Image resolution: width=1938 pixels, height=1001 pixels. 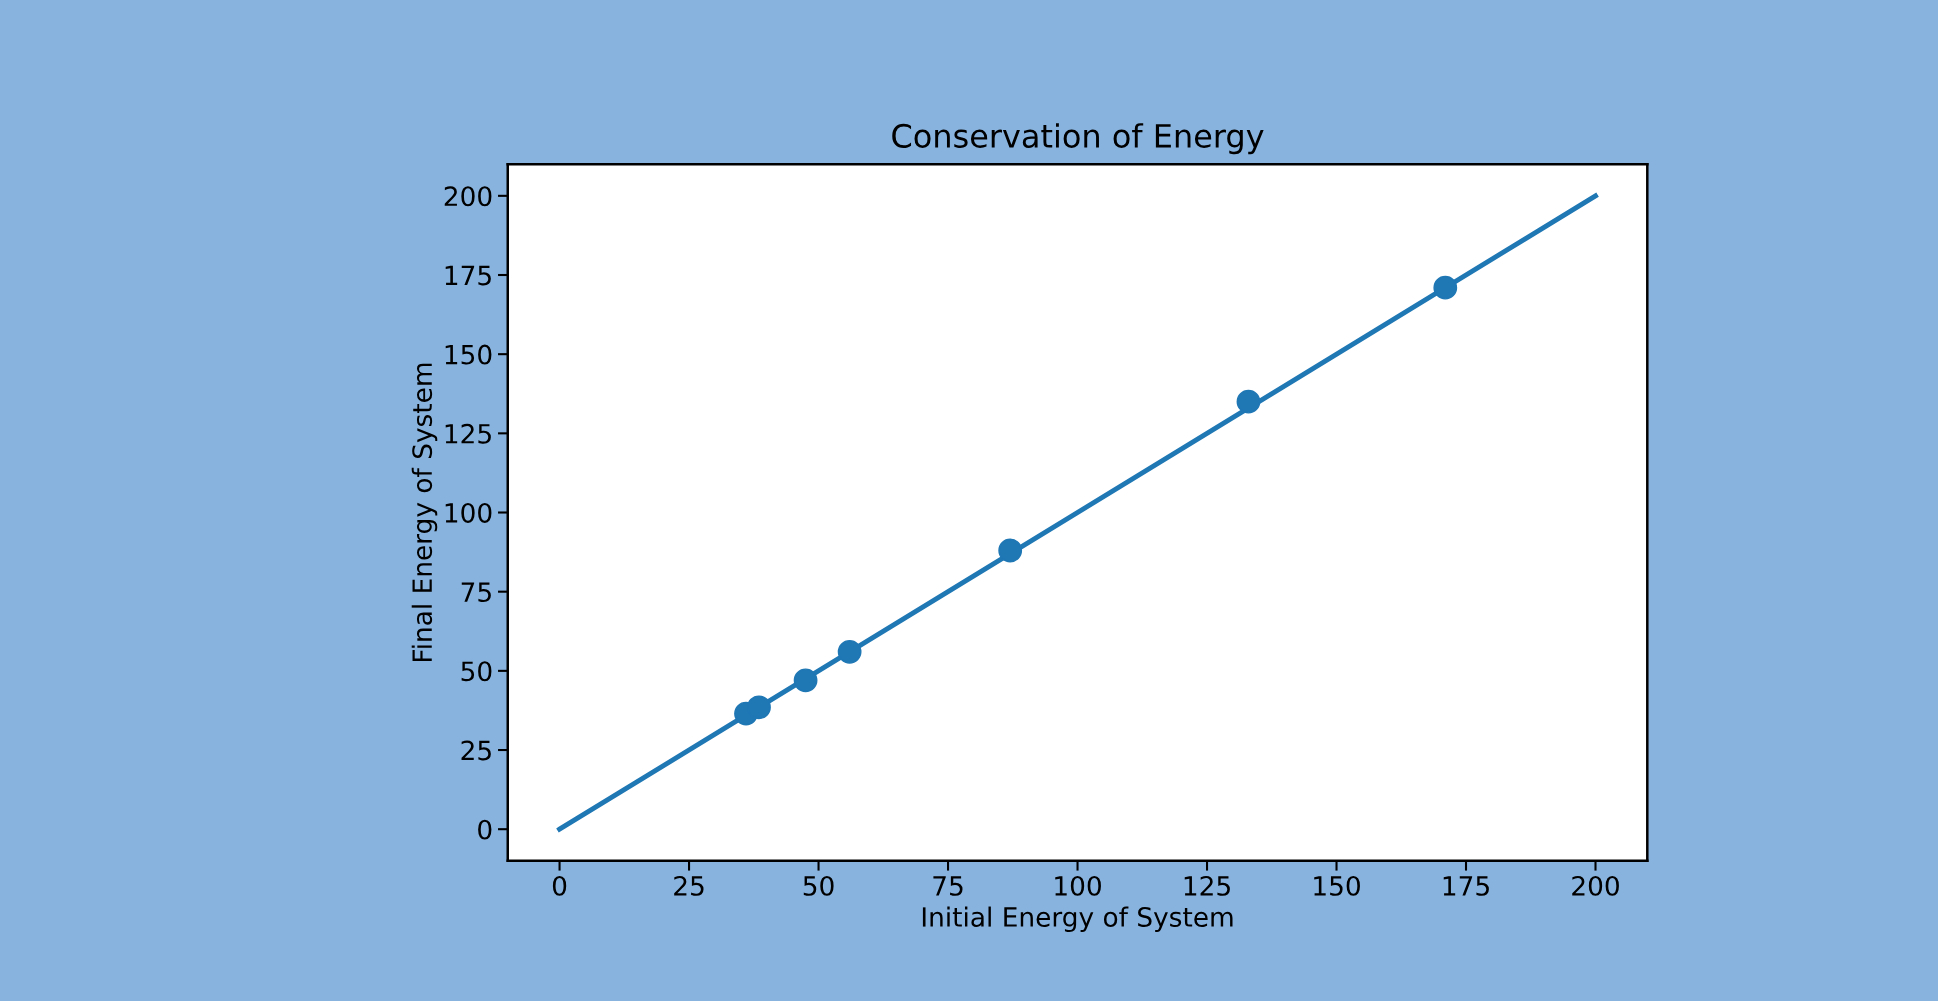 What do you see at coordinates (948, 886) in the screenshot?
I see `x-tick-label: 75` at bounding box center [948, 886].